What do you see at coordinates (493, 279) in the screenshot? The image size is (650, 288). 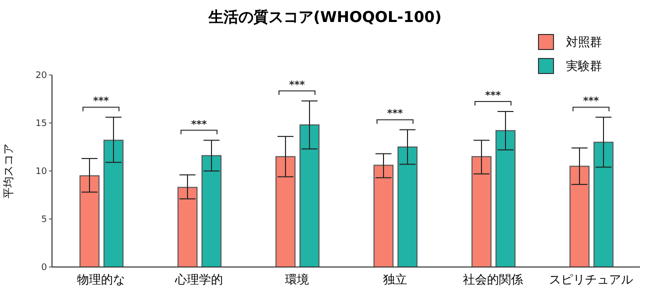 I see `x-tick-label: 社会的関係` at bounding box center [493, 279].